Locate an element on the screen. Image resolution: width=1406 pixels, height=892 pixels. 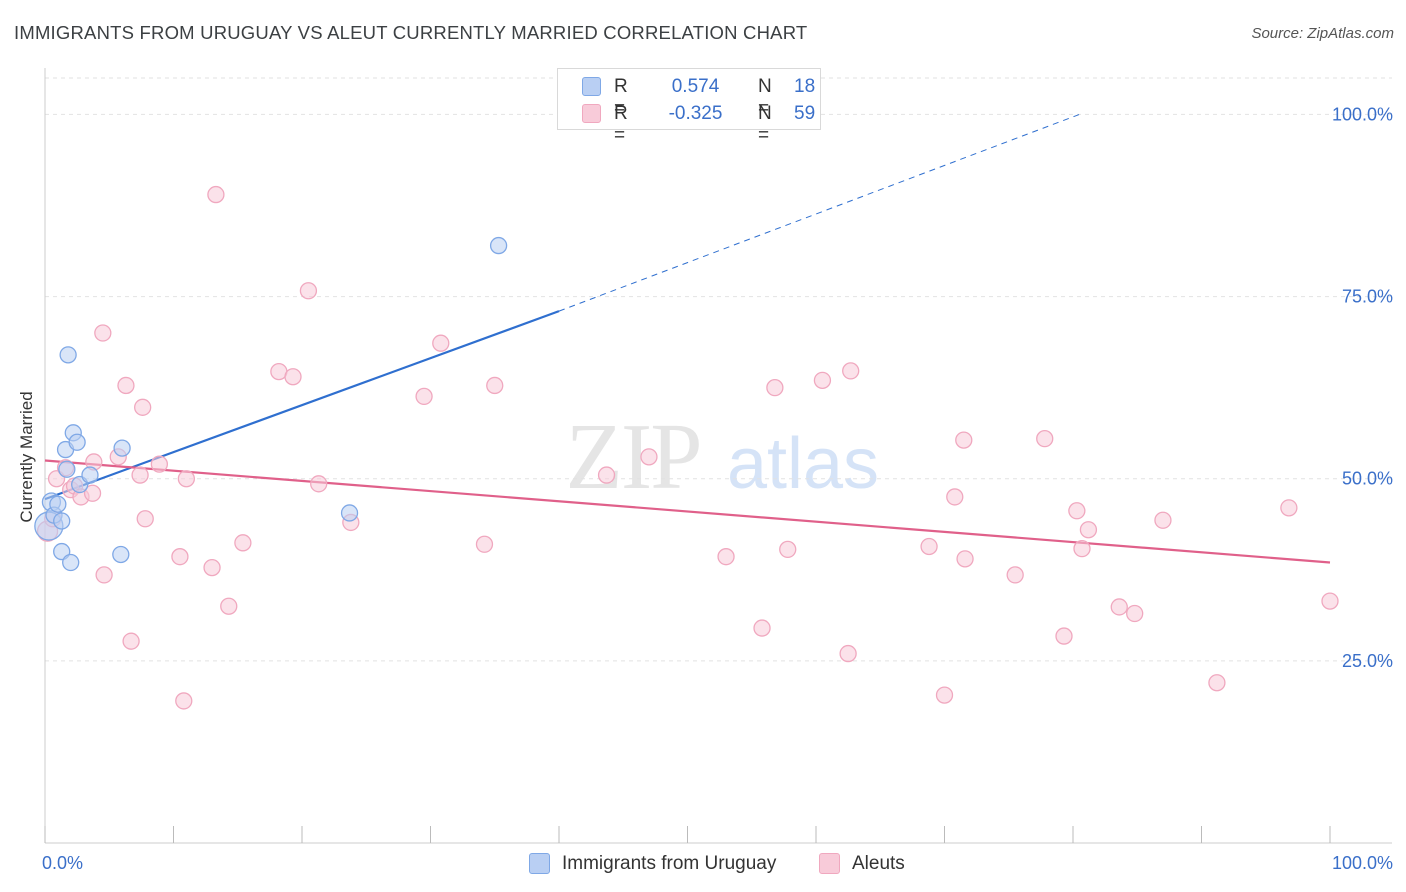
watermark-zip: ZIP is located at coordinates (633, 457).